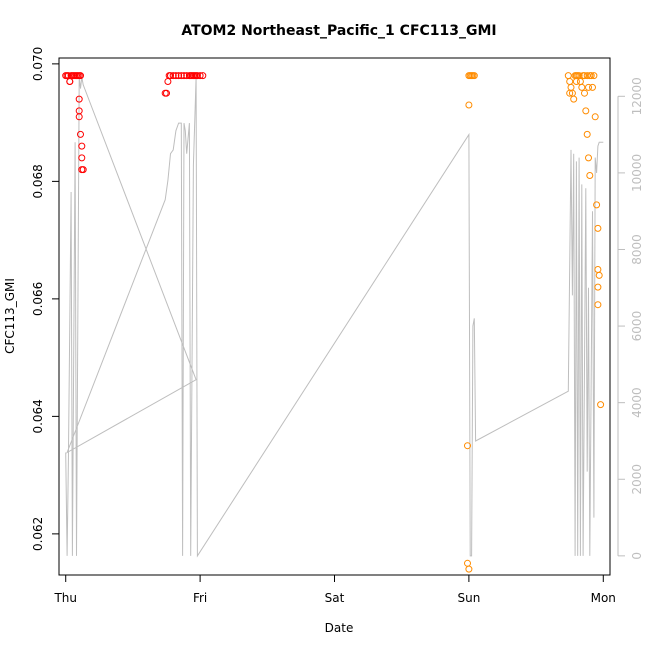 This screenshot has width=650, height=650. Describe the element at coordinates (334, 589) in the screenshot. I see `x-axis: Thu Fri Sat Sun Mon` at that location.